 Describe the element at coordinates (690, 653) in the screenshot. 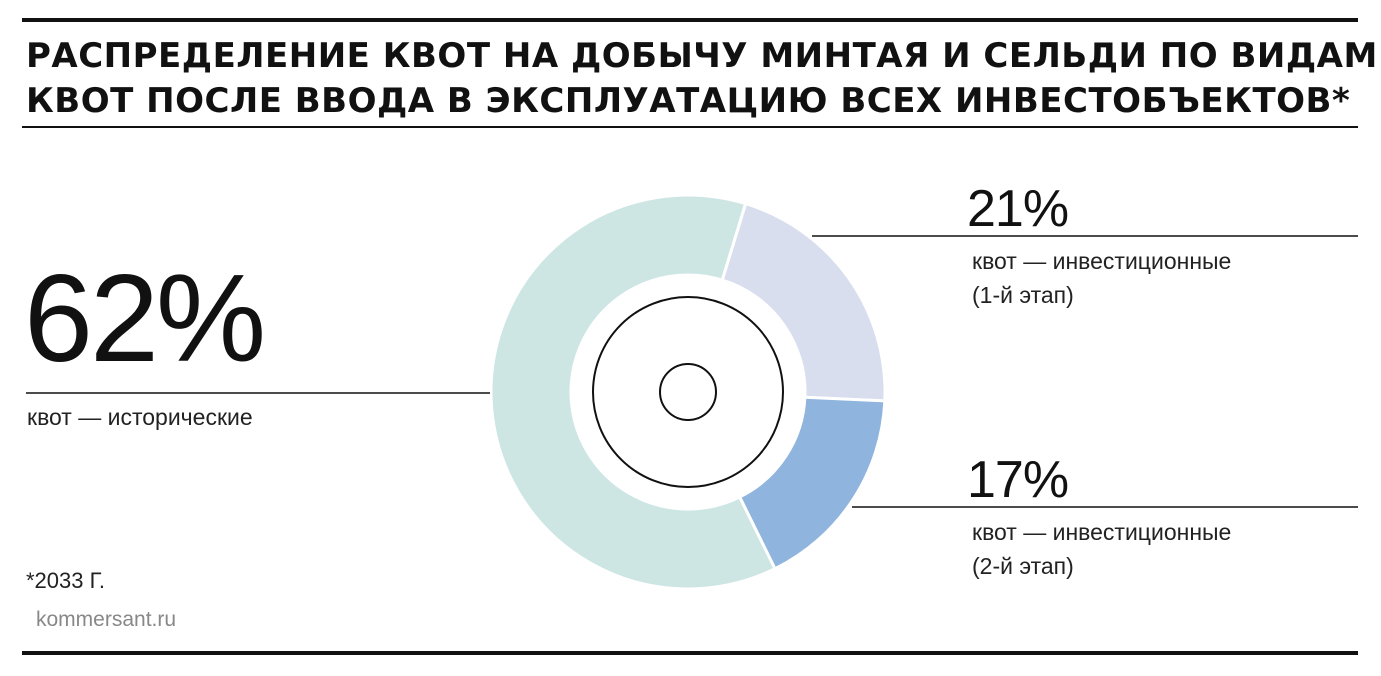

I see `bottom-rule` at that location.